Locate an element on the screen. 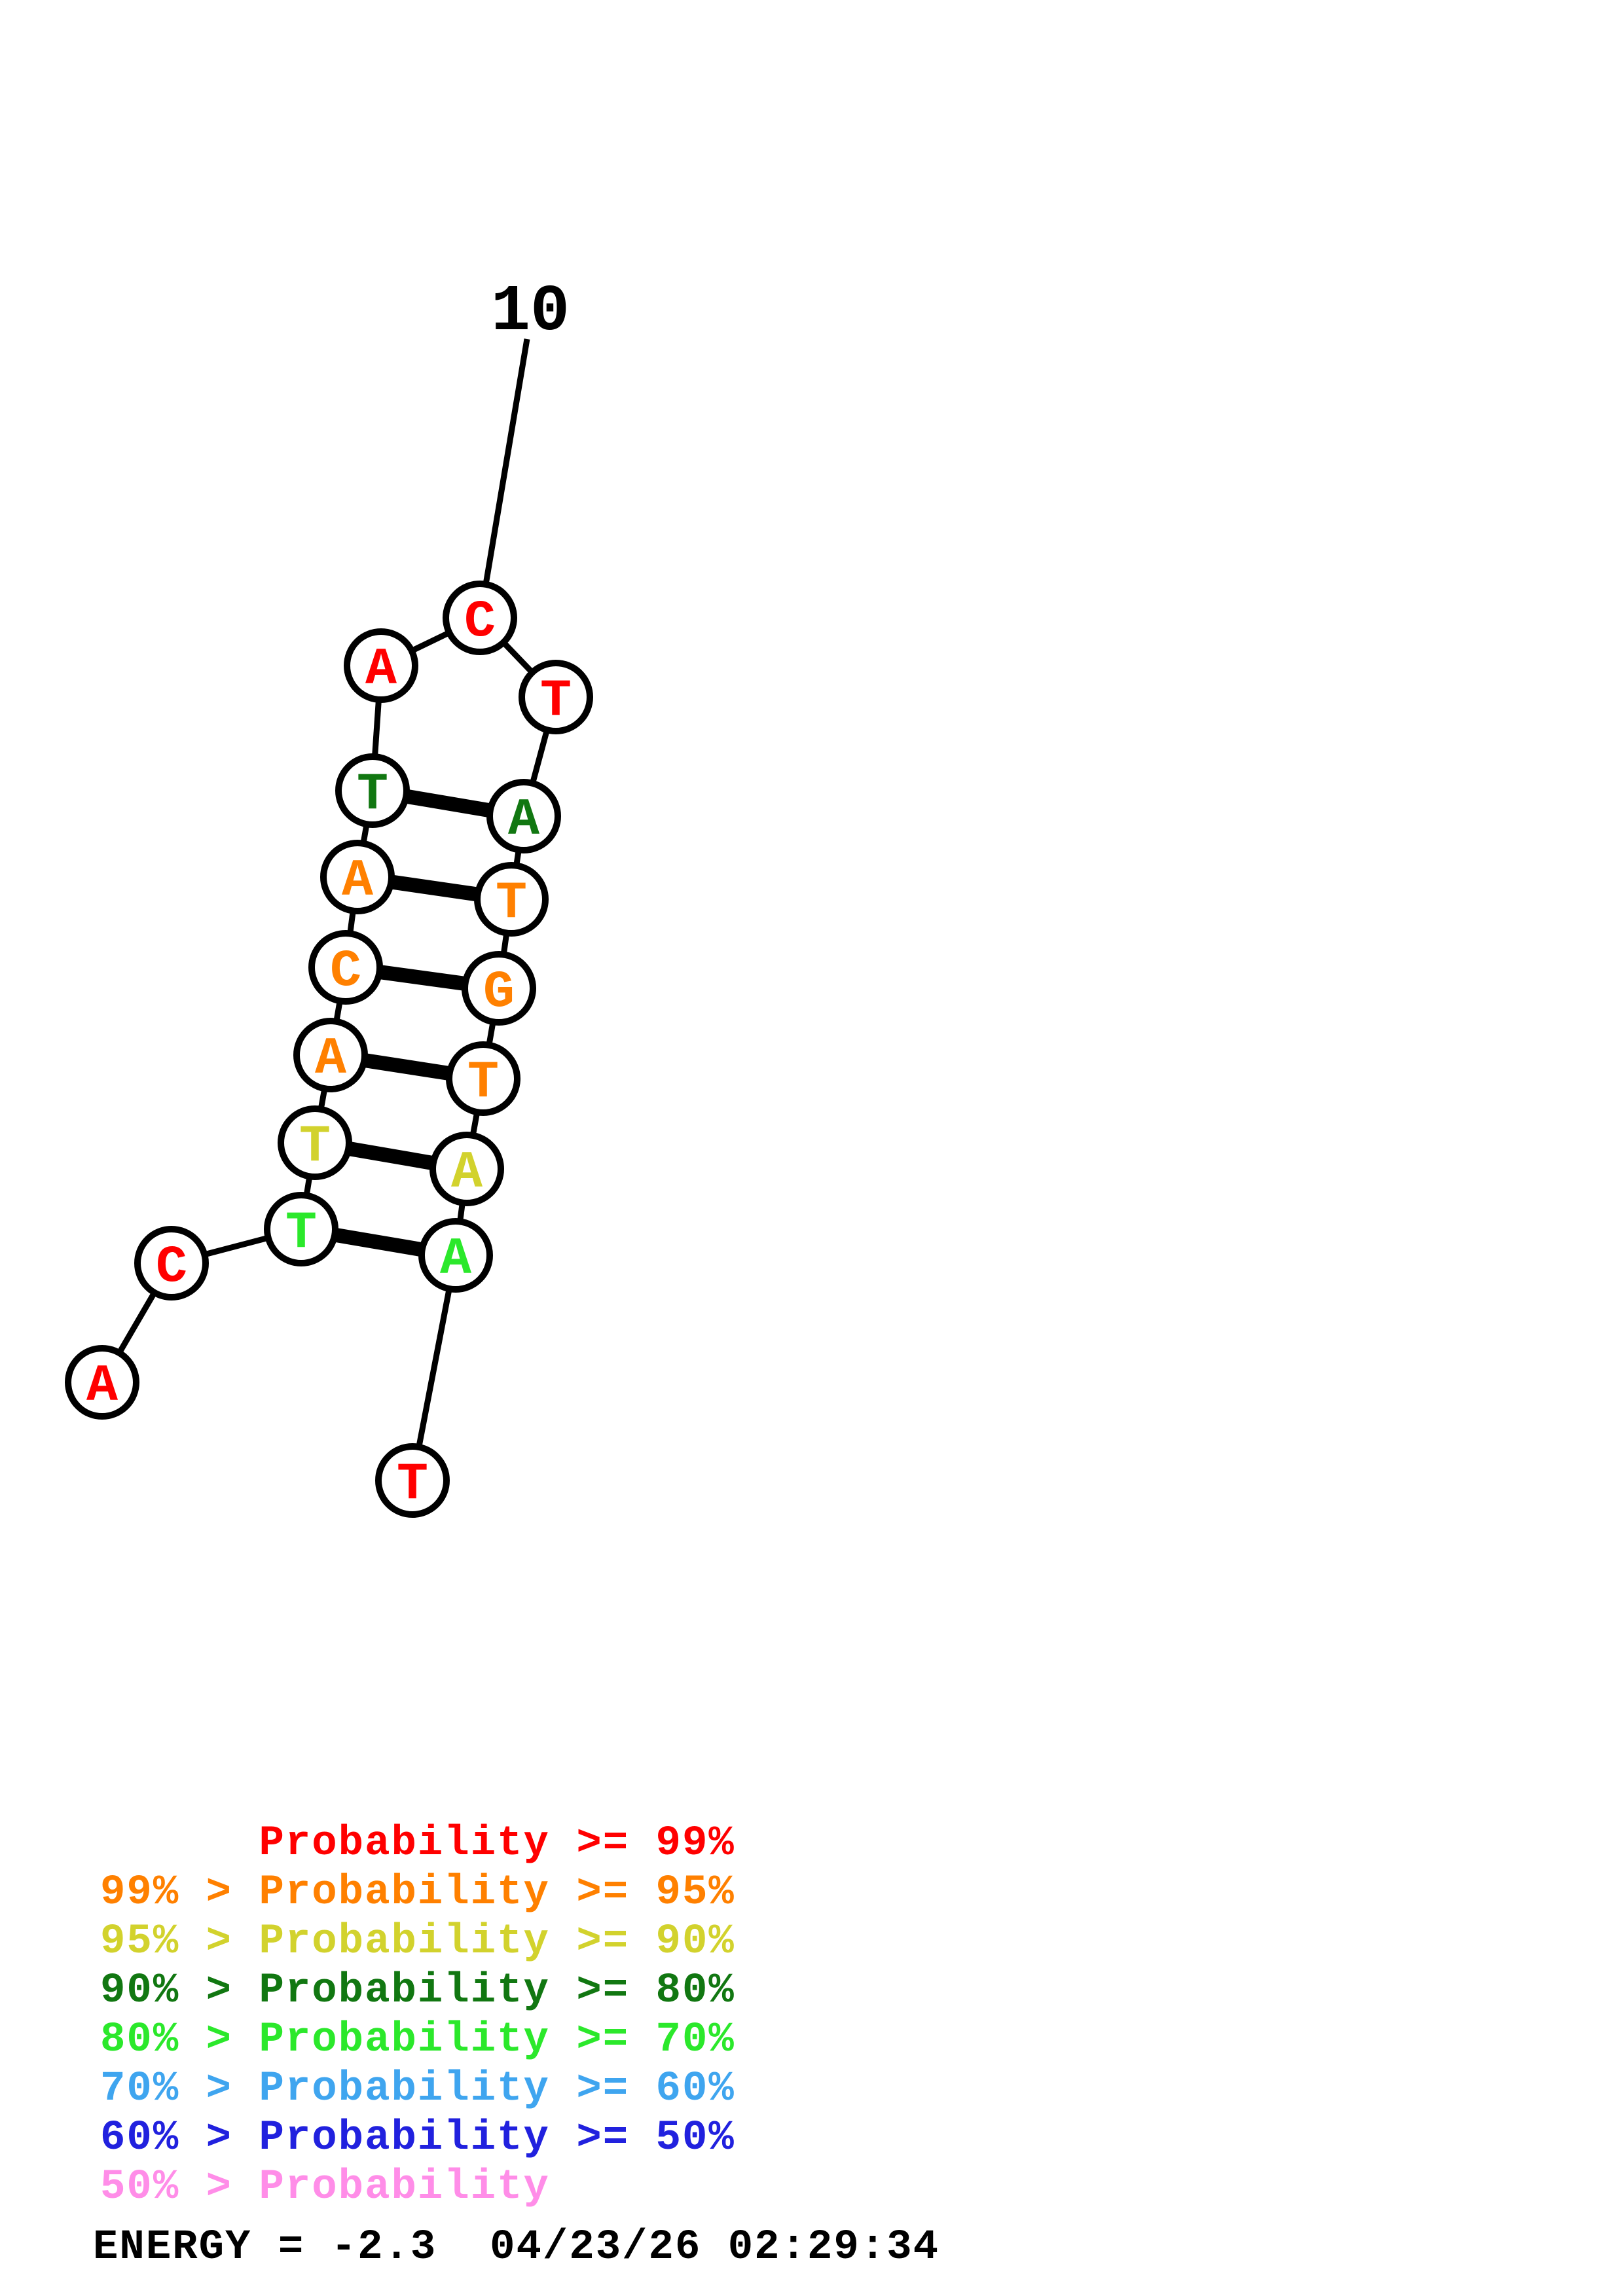 The image size is (1623, 2296). legend-row-2: 99% > Probability >= 95% is located at coordinates (417, 1892).